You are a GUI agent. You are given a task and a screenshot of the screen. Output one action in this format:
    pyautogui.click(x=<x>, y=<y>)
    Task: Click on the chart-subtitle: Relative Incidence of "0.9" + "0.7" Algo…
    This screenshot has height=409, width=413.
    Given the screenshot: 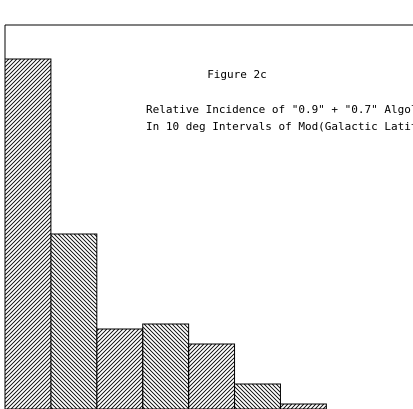 What is the action you would take?
    pyautogui.click(x=279, y=109)
    